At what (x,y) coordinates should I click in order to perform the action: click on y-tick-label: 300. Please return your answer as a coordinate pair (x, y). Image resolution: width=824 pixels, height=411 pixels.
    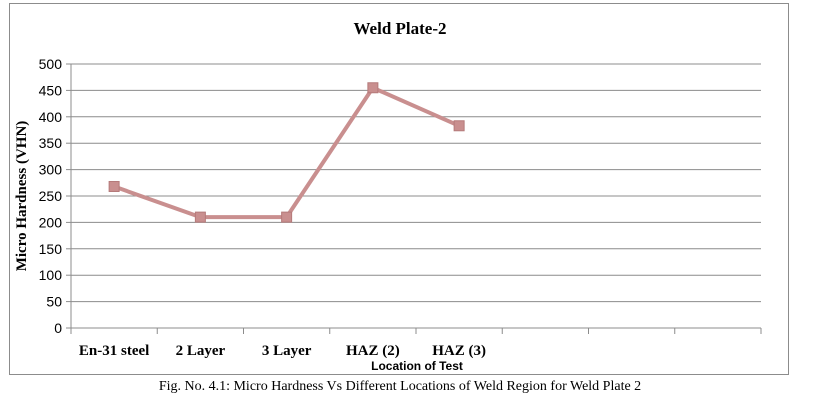
    Looking at the image, I should click on (51, 170).